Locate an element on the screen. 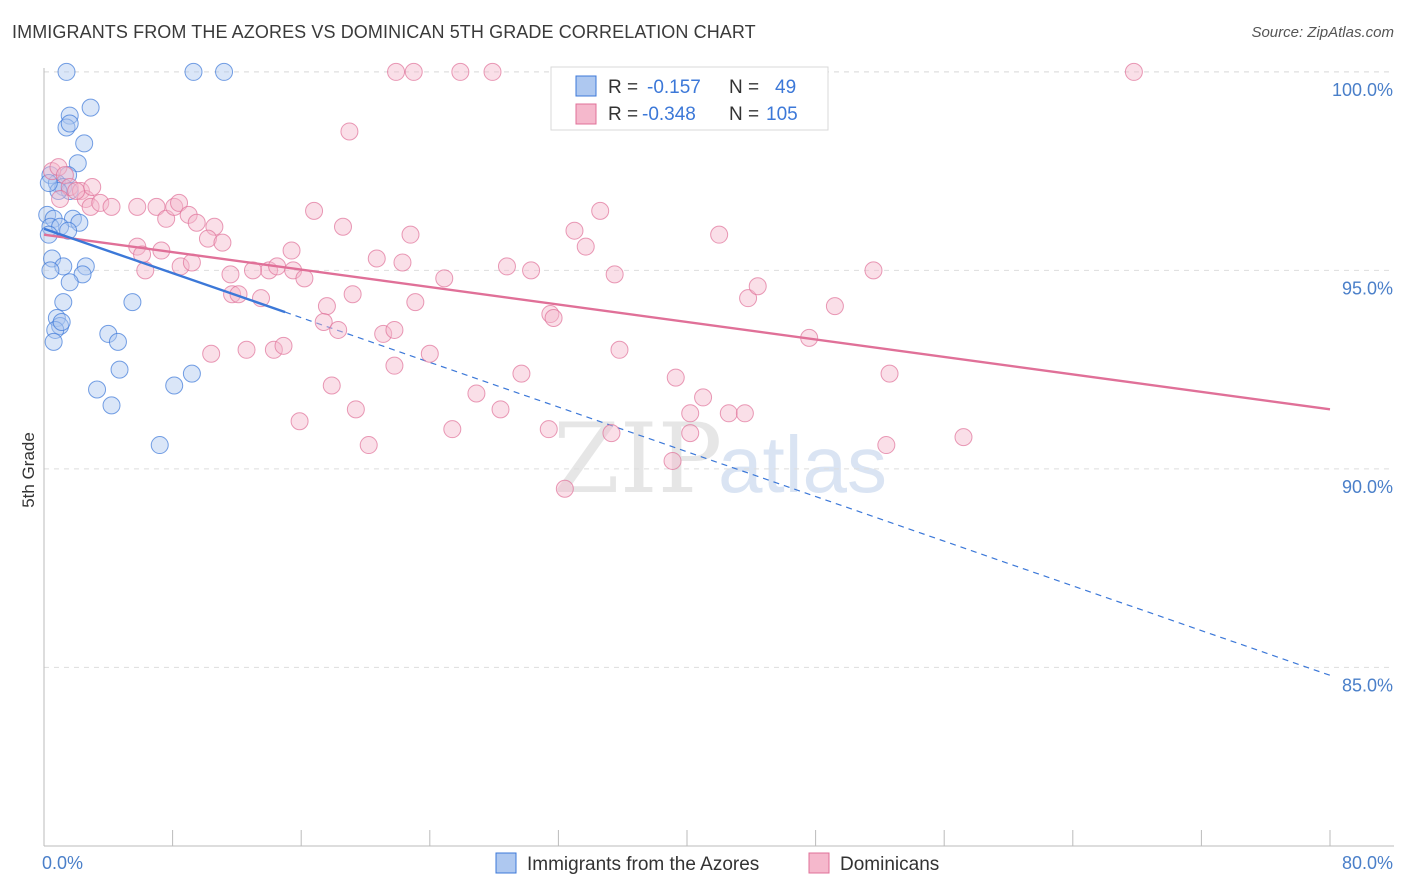 This screenshot has width=1406, height=892. series-legend: Immigrants from the Azores Dominicans is located at coordinates (717, 863).